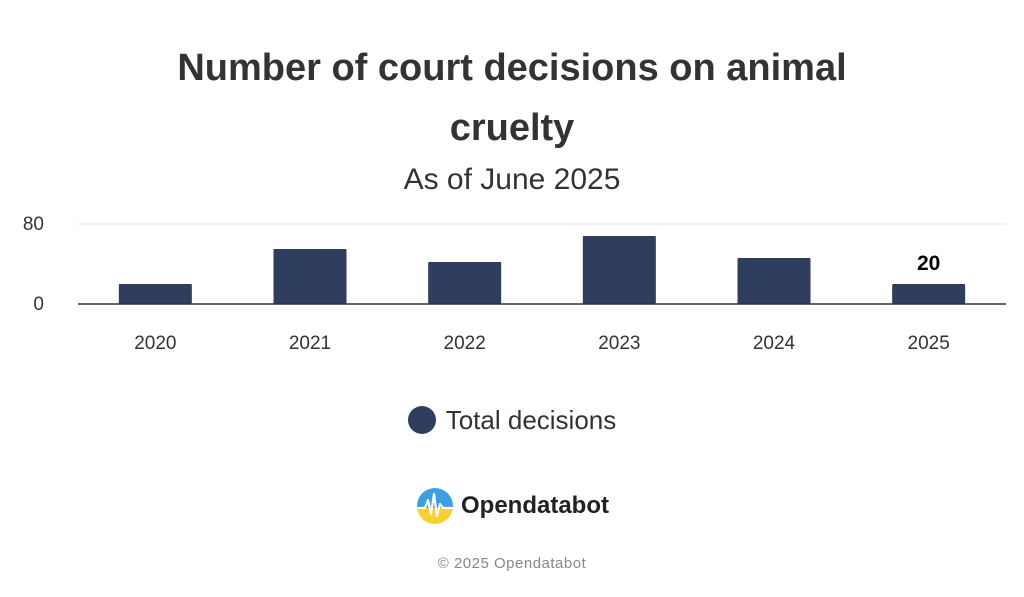 This screenshot has height=597, width=1024. What do you see at coordinates (465, 343) in the screenshot?
I see `x-tick-label: 2022` at bounding box center [465, 343].